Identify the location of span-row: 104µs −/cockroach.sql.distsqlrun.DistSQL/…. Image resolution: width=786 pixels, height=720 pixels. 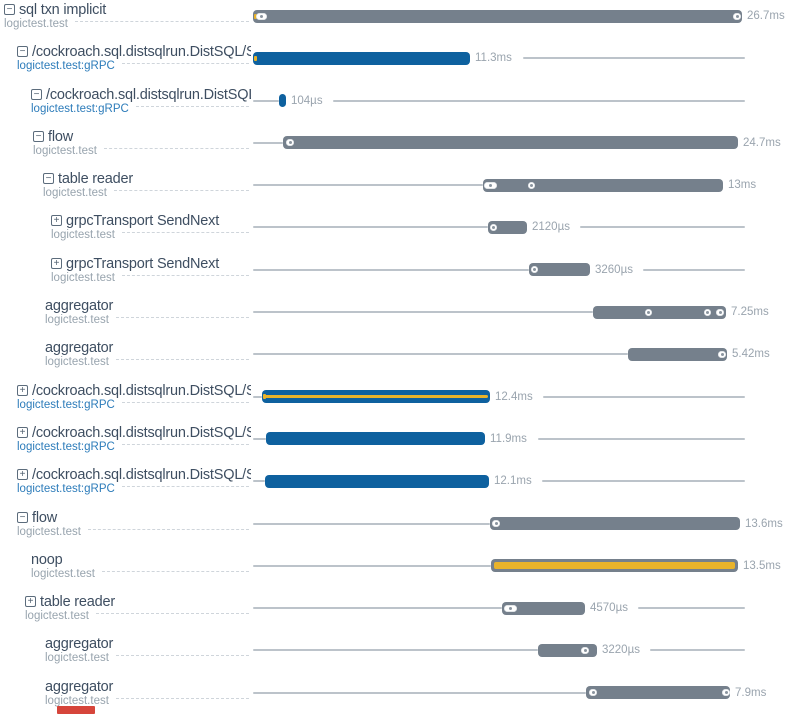
(393, 107).